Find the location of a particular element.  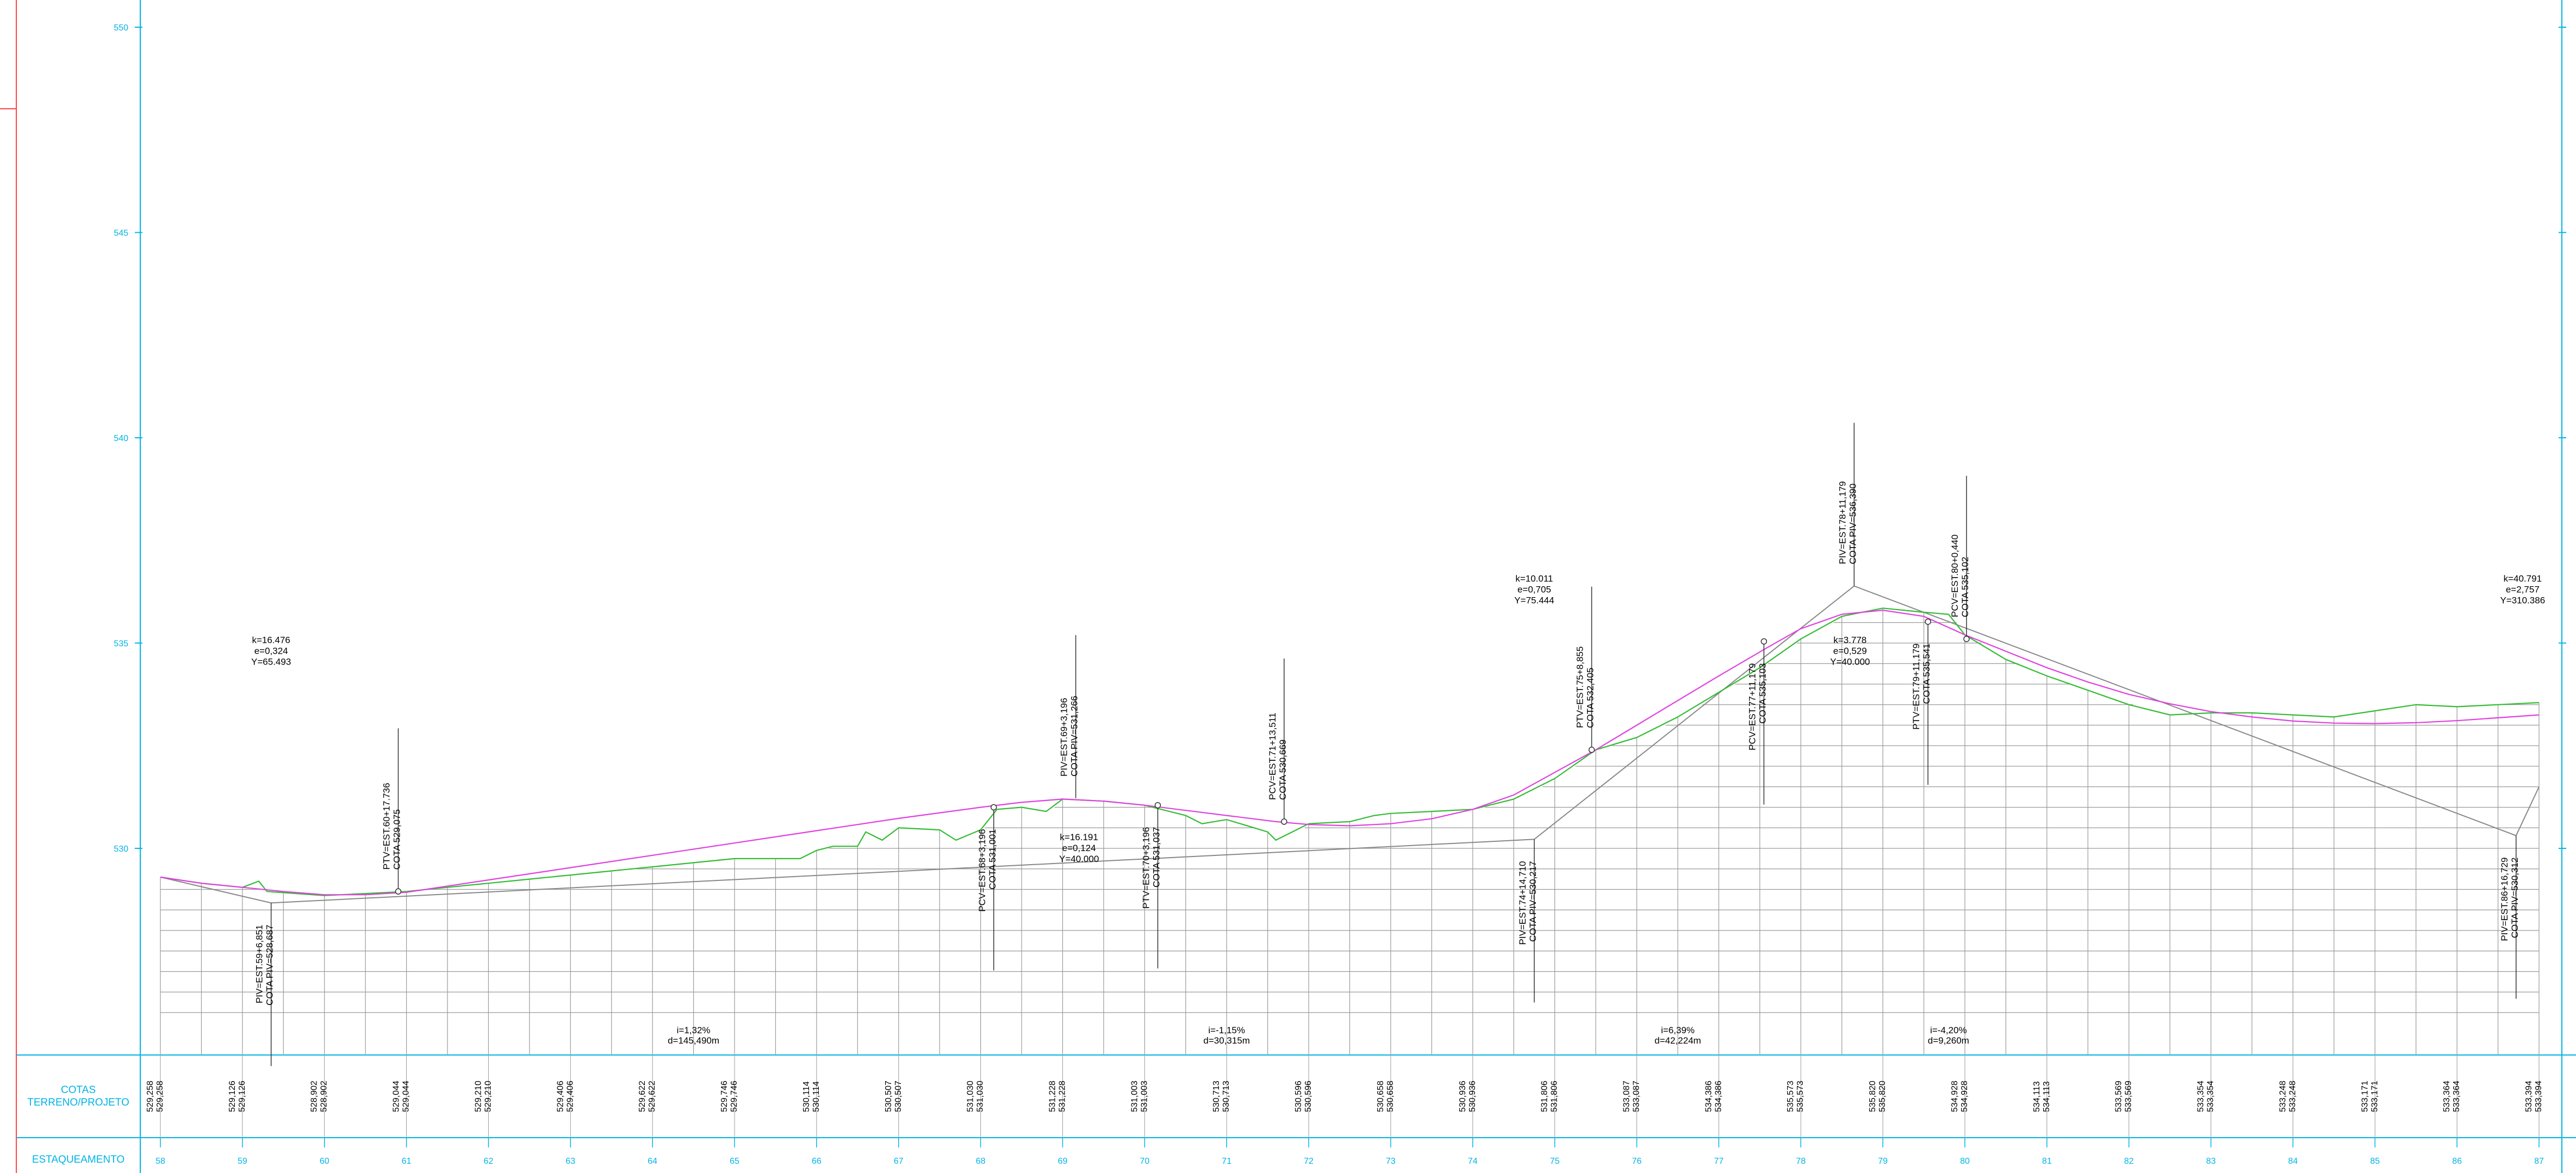

elevation-value: 533,087 is located at coordinates (1627, 1096).